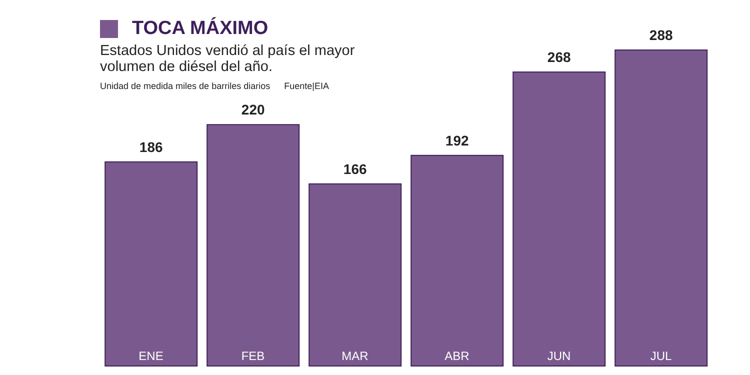  I want to click on x-tick-label: FEB, so click(253, 356).